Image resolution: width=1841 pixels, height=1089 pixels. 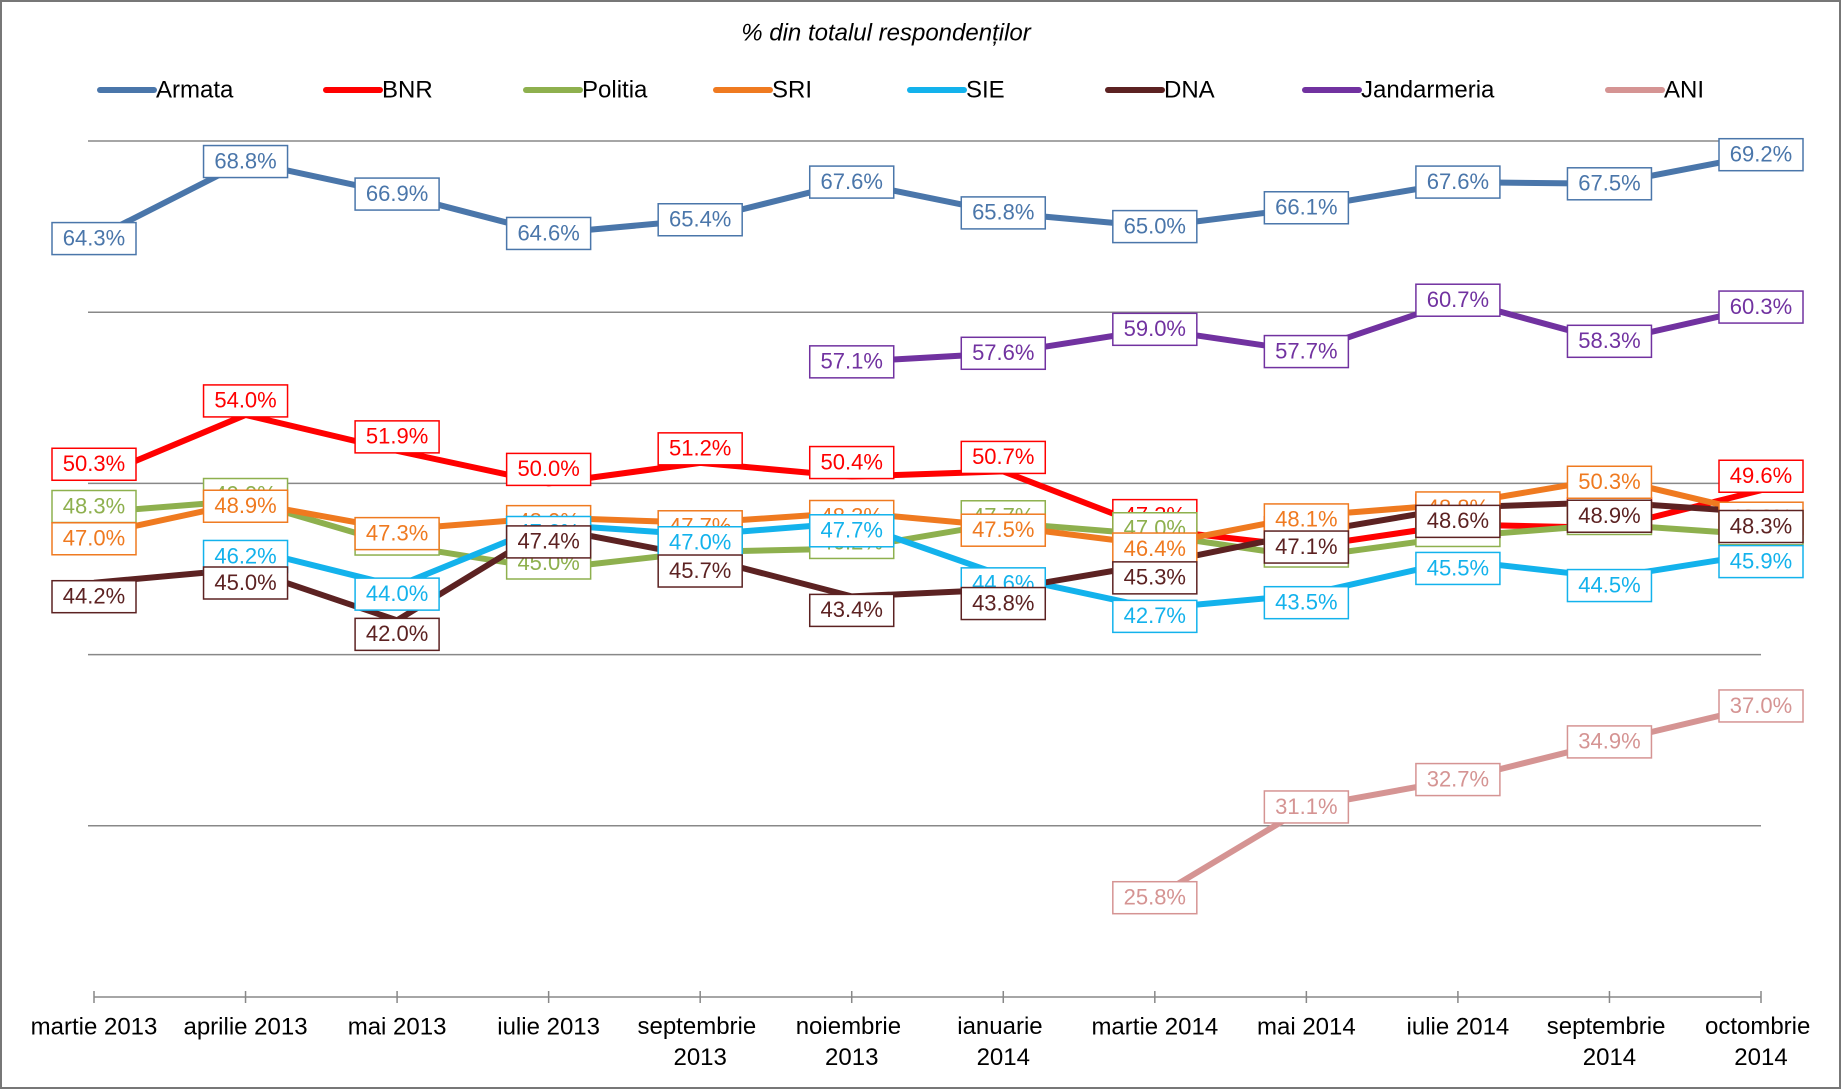 I want to click on data-label: 32.7%, so click(x=1458, y=778).